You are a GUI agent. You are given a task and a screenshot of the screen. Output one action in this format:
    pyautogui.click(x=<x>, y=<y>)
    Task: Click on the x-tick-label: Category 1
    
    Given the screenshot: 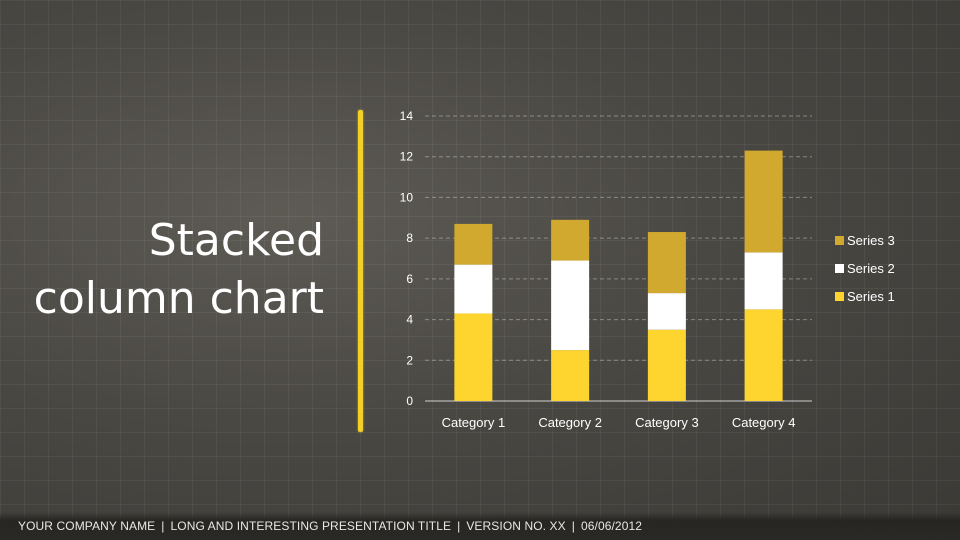 What is the action you would take?
    pyautogui.click(x=474, y=422)
    